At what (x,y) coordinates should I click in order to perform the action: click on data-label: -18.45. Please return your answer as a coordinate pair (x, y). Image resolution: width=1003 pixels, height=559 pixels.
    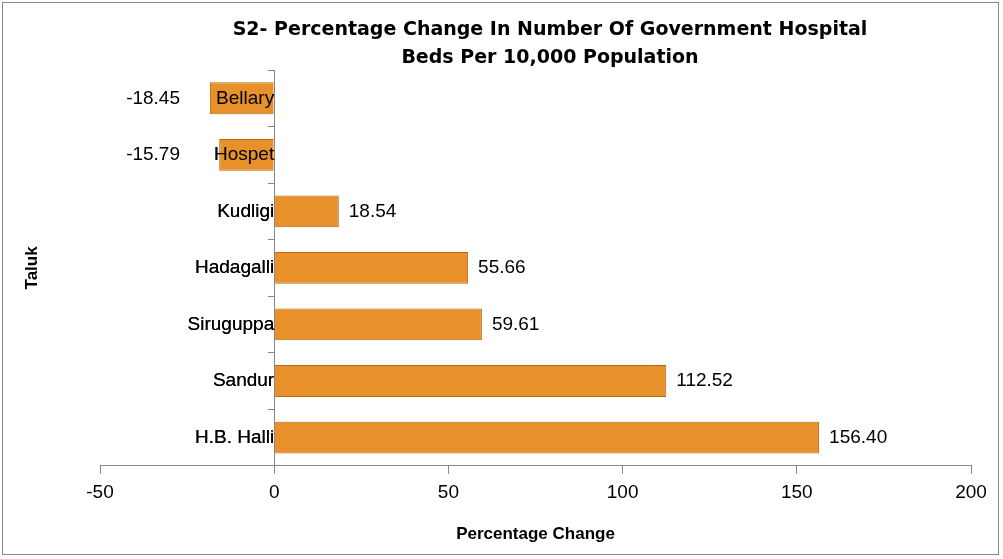
    Looking at the image, I should click on (153, 97).